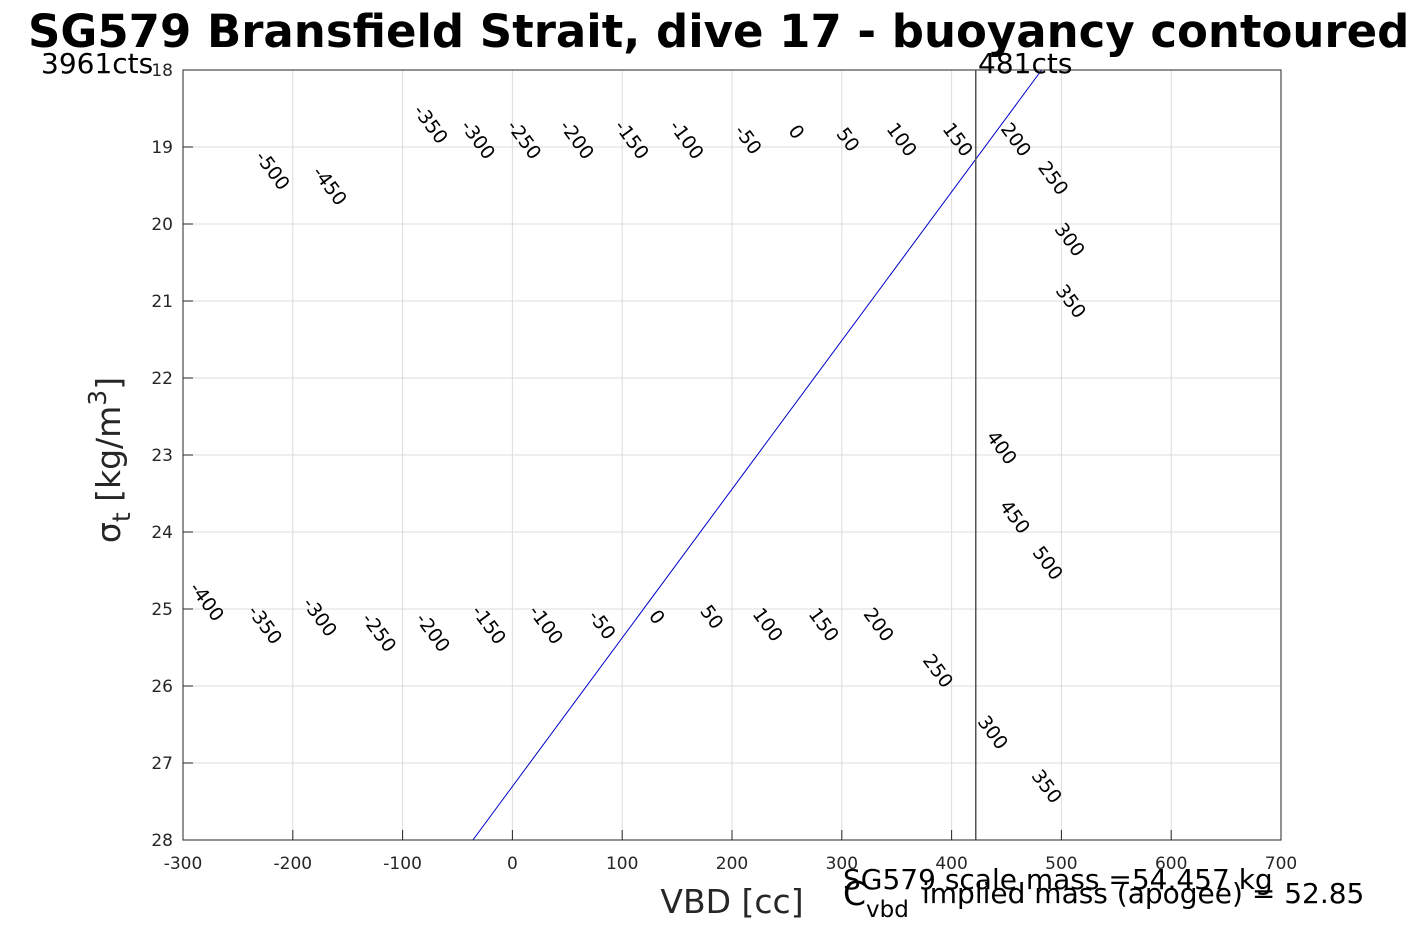  I want to click on y-axis-label-close: ], so click(108, 383).